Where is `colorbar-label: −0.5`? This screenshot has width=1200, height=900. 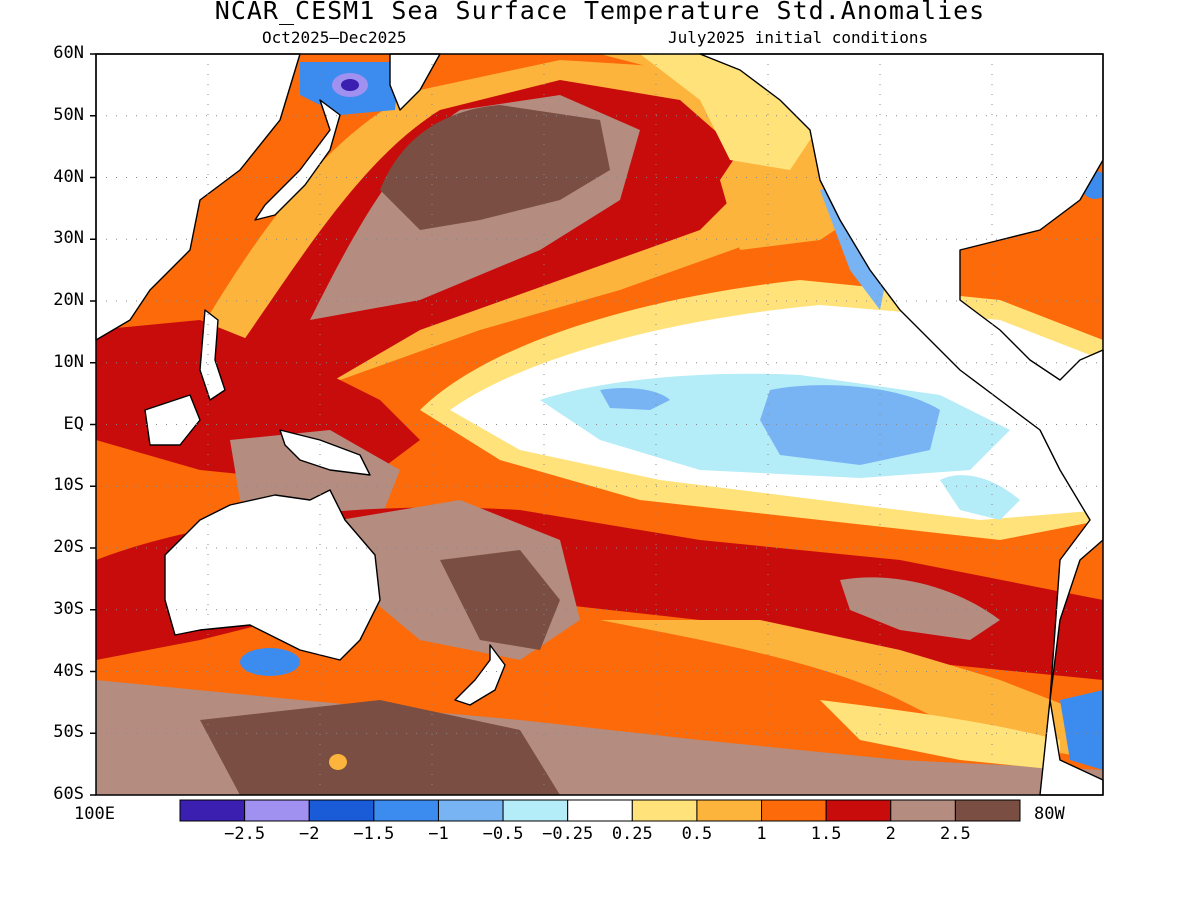
colorbar-label: −0.5 is located at coordinates (503, 834).